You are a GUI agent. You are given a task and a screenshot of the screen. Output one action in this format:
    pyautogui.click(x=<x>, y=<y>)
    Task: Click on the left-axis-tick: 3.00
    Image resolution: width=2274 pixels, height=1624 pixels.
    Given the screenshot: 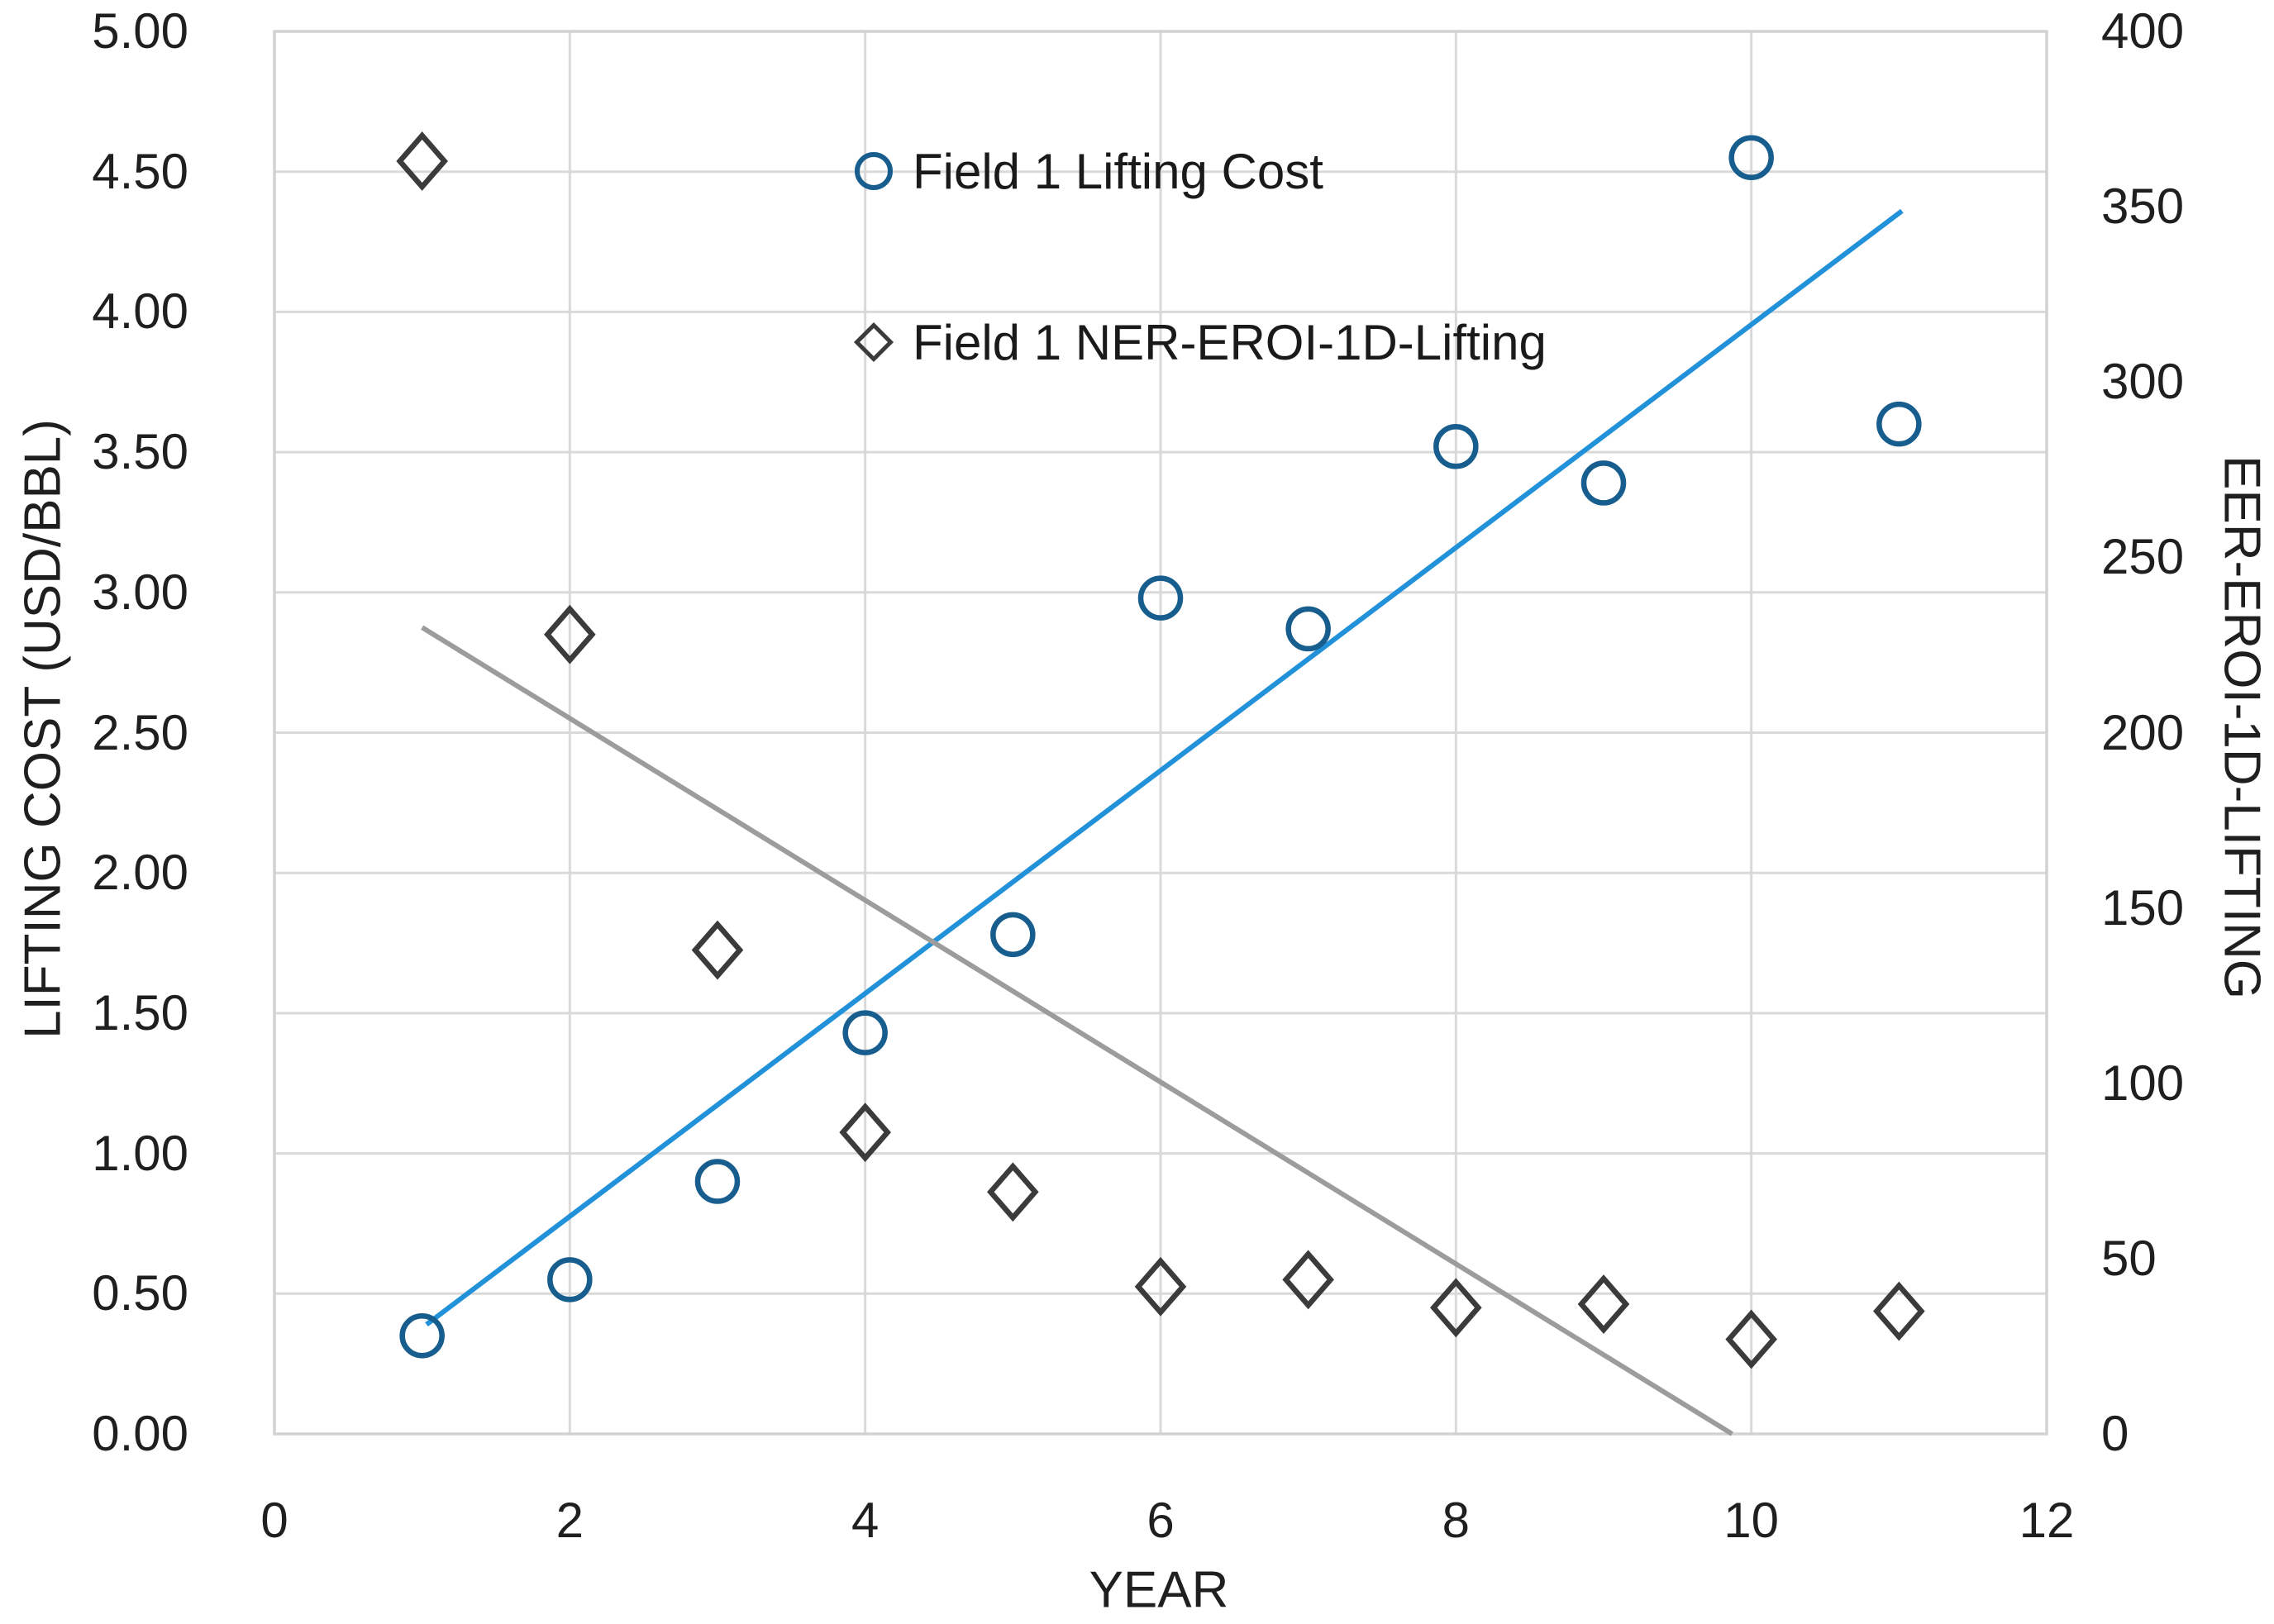 What is the action you would take?
    pyautogui.click(x=140, y=592)
    